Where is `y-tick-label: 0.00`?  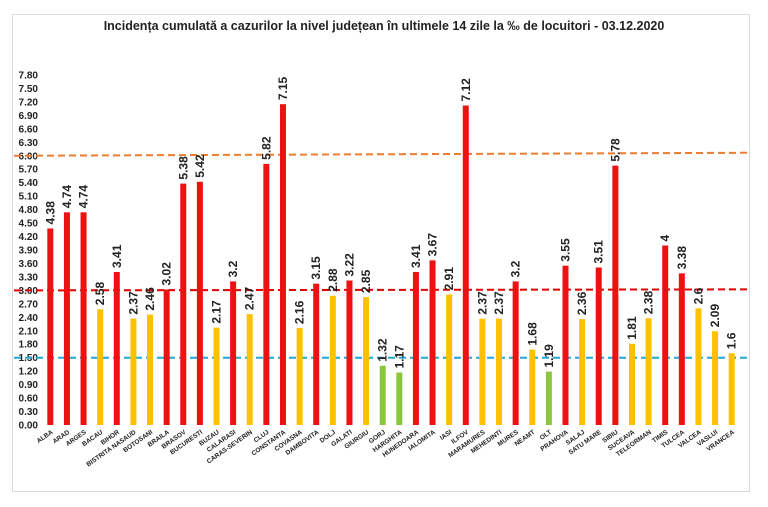
y-tick-label: 0.00 is located at coordinates (29, 426).